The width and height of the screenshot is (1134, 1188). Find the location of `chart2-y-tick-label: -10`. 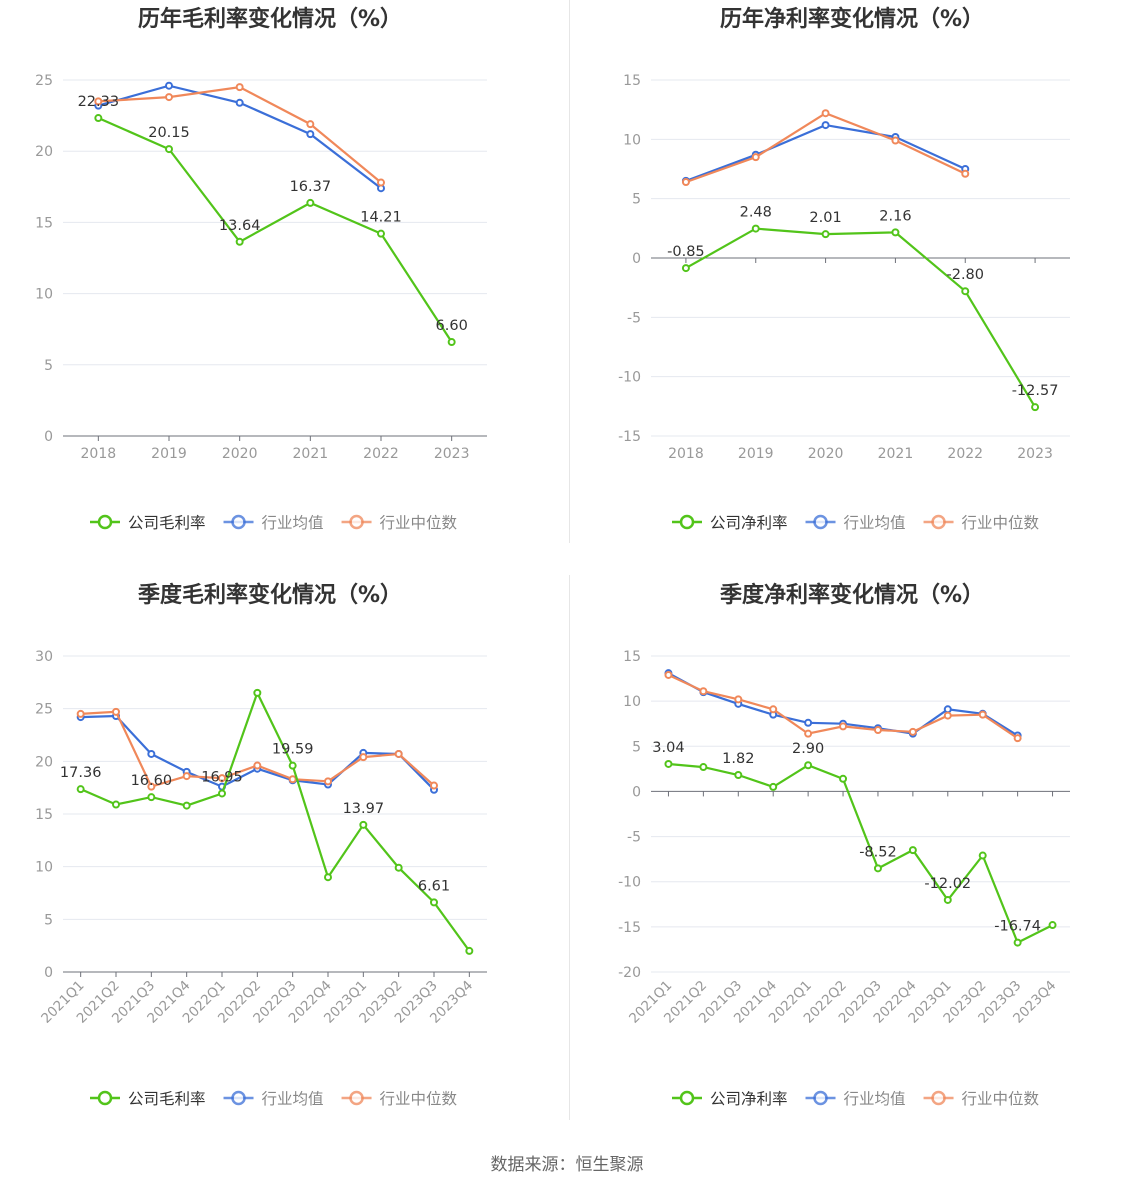

chart2-y-tick-label: -10 is located at coordinates (629, 378).